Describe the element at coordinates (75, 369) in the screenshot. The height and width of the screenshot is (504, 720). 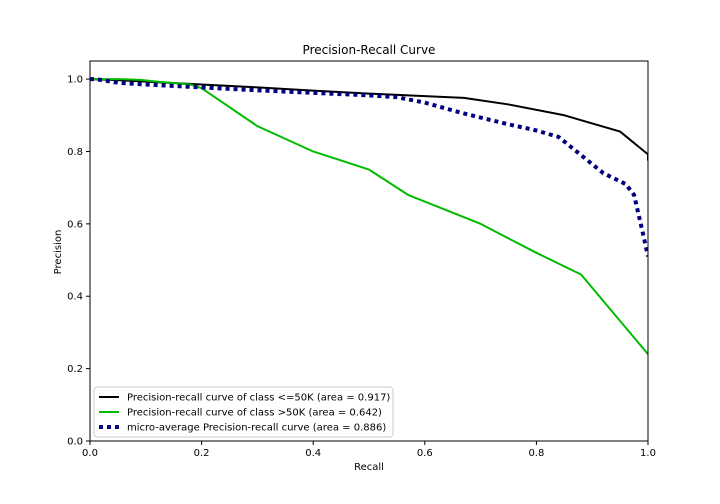
I see `y-tick-label: 0.2` at that location.